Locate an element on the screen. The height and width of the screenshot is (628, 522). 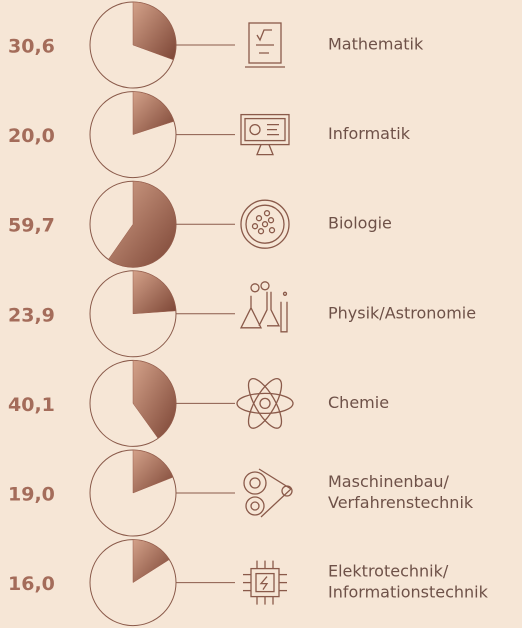
category-label: Biologie is located at coordinates (360, 223).